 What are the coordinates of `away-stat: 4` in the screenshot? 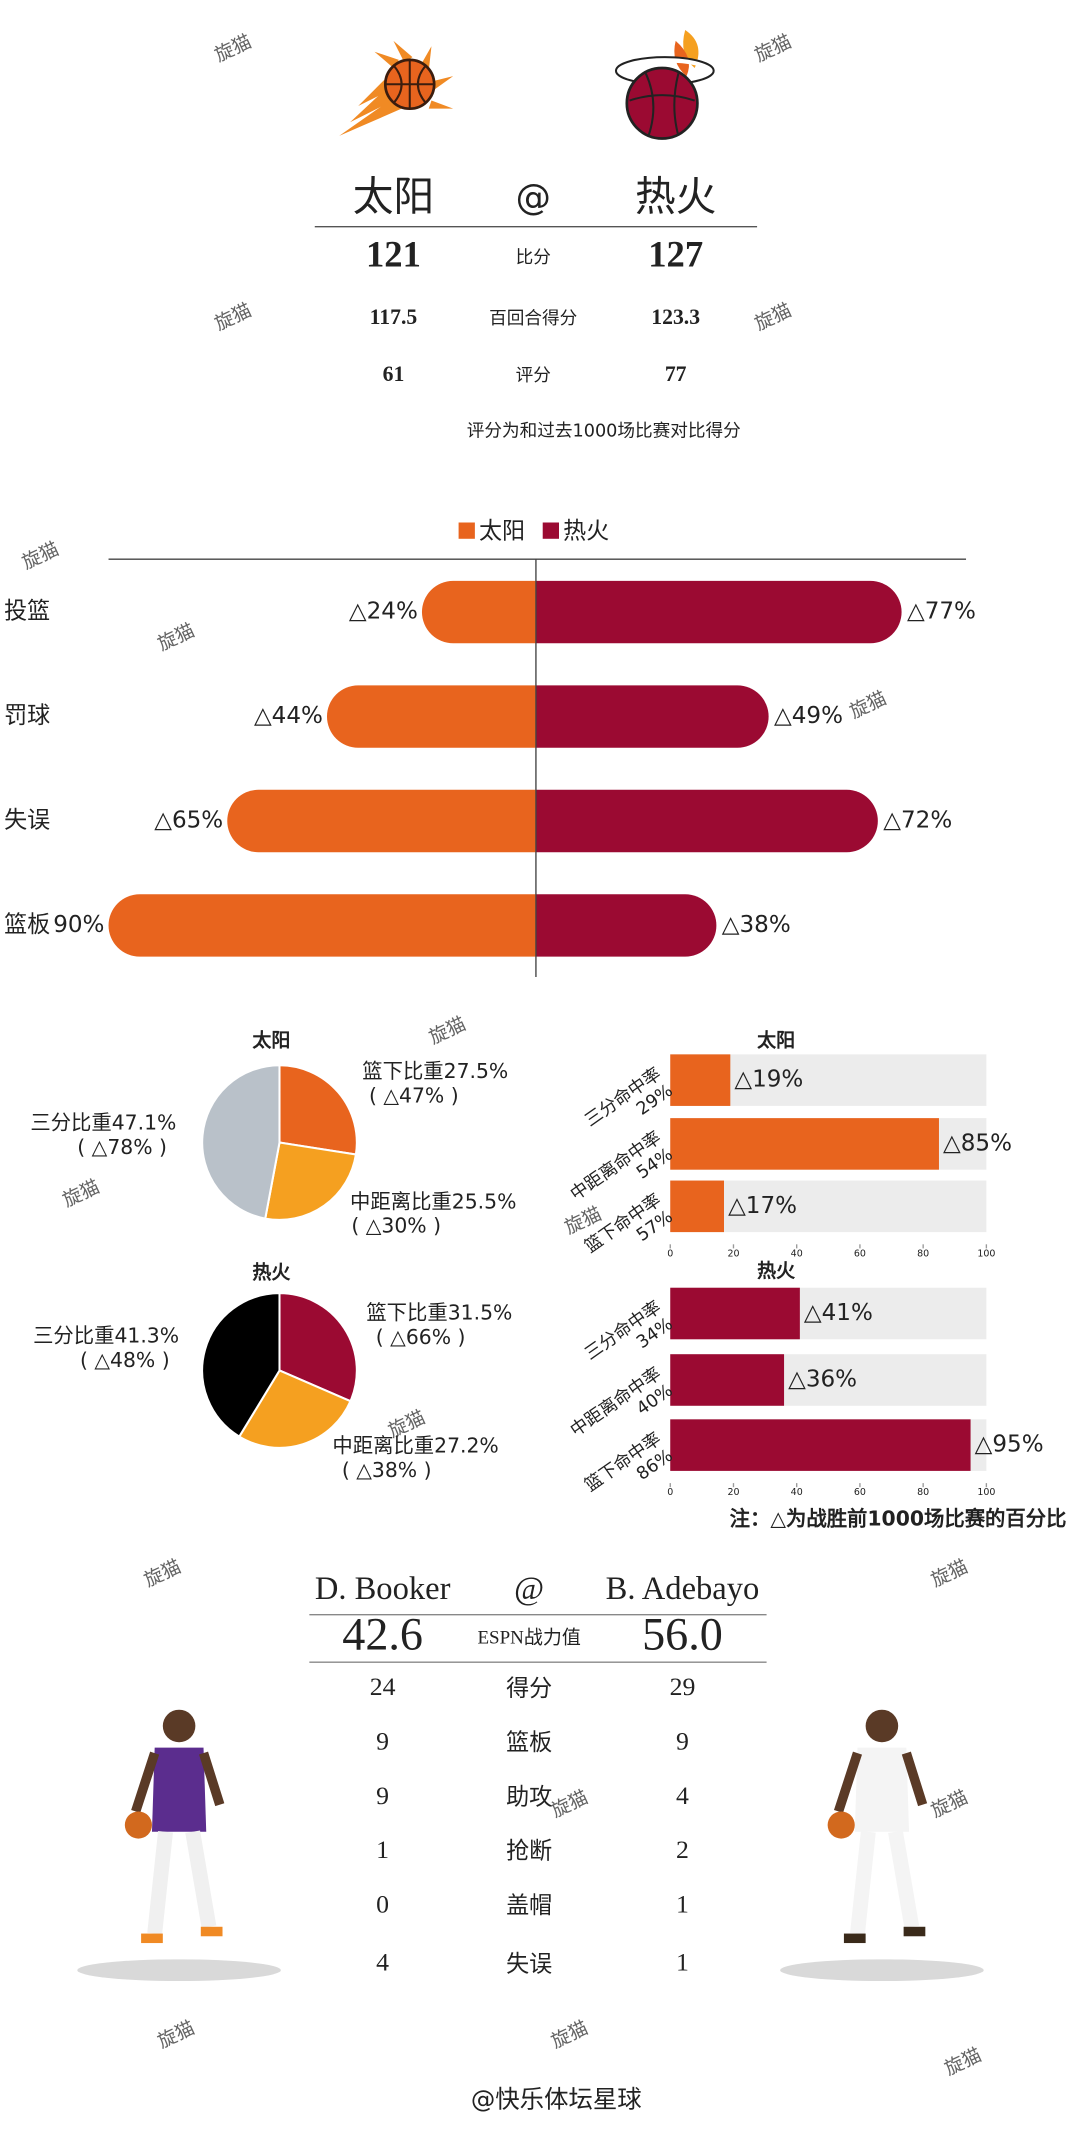 It's located at (682, 1795).